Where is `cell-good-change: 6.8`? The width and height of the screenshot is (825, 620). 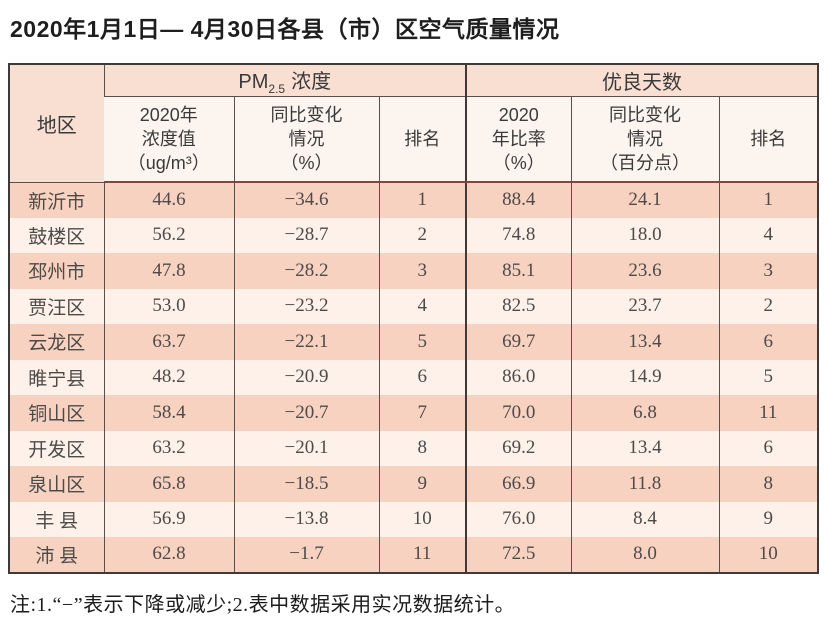
cell-good-change: 6.8 is located at coordinates (645, 413).